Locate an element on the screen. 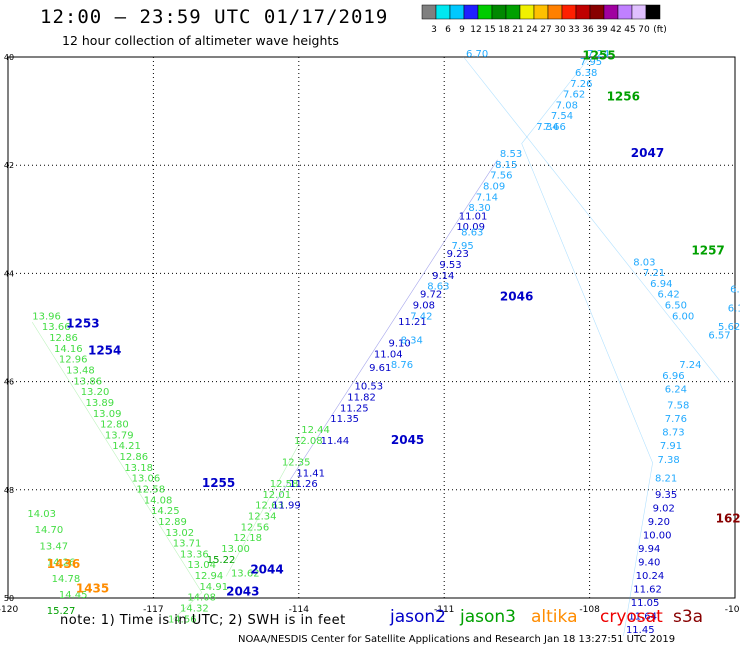  swh-value-label: 12.35 is located at coordinates (296, 462).